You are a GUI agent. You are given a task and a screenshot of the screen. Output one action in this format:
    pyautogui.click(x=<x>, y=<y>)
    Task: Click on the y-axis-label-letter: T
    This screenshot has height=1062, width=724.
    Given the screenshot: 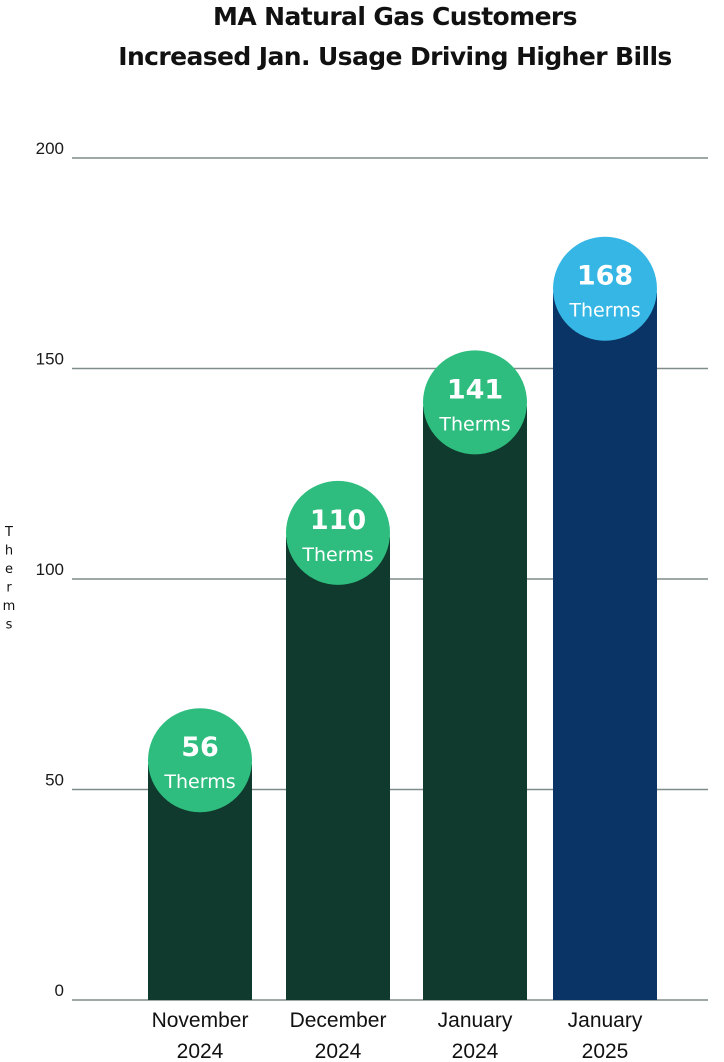 What is the action you would take?
    pyautogui.click(x=8, y=532)
    